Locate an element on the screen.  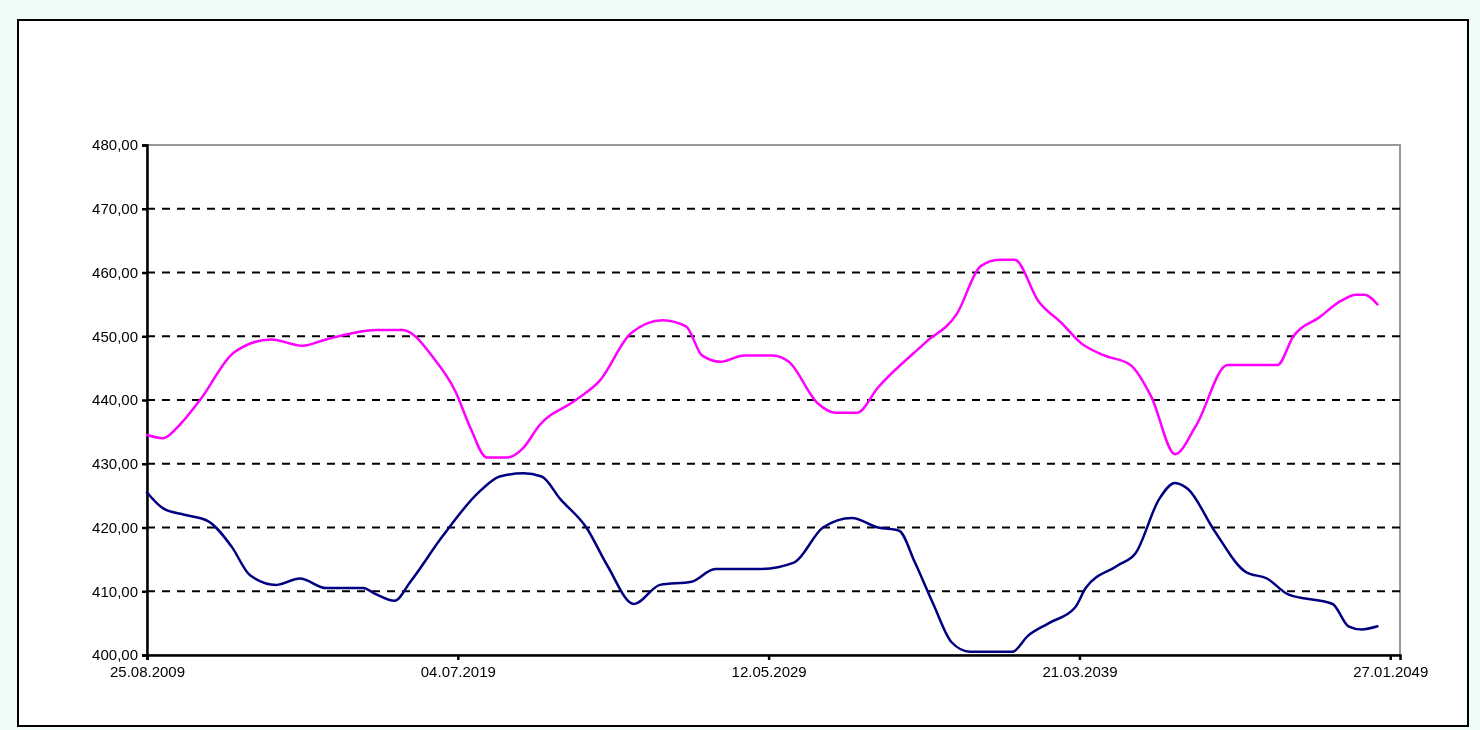
x-tick-label: 12.05.2029 is located at coordinates (769, 671).